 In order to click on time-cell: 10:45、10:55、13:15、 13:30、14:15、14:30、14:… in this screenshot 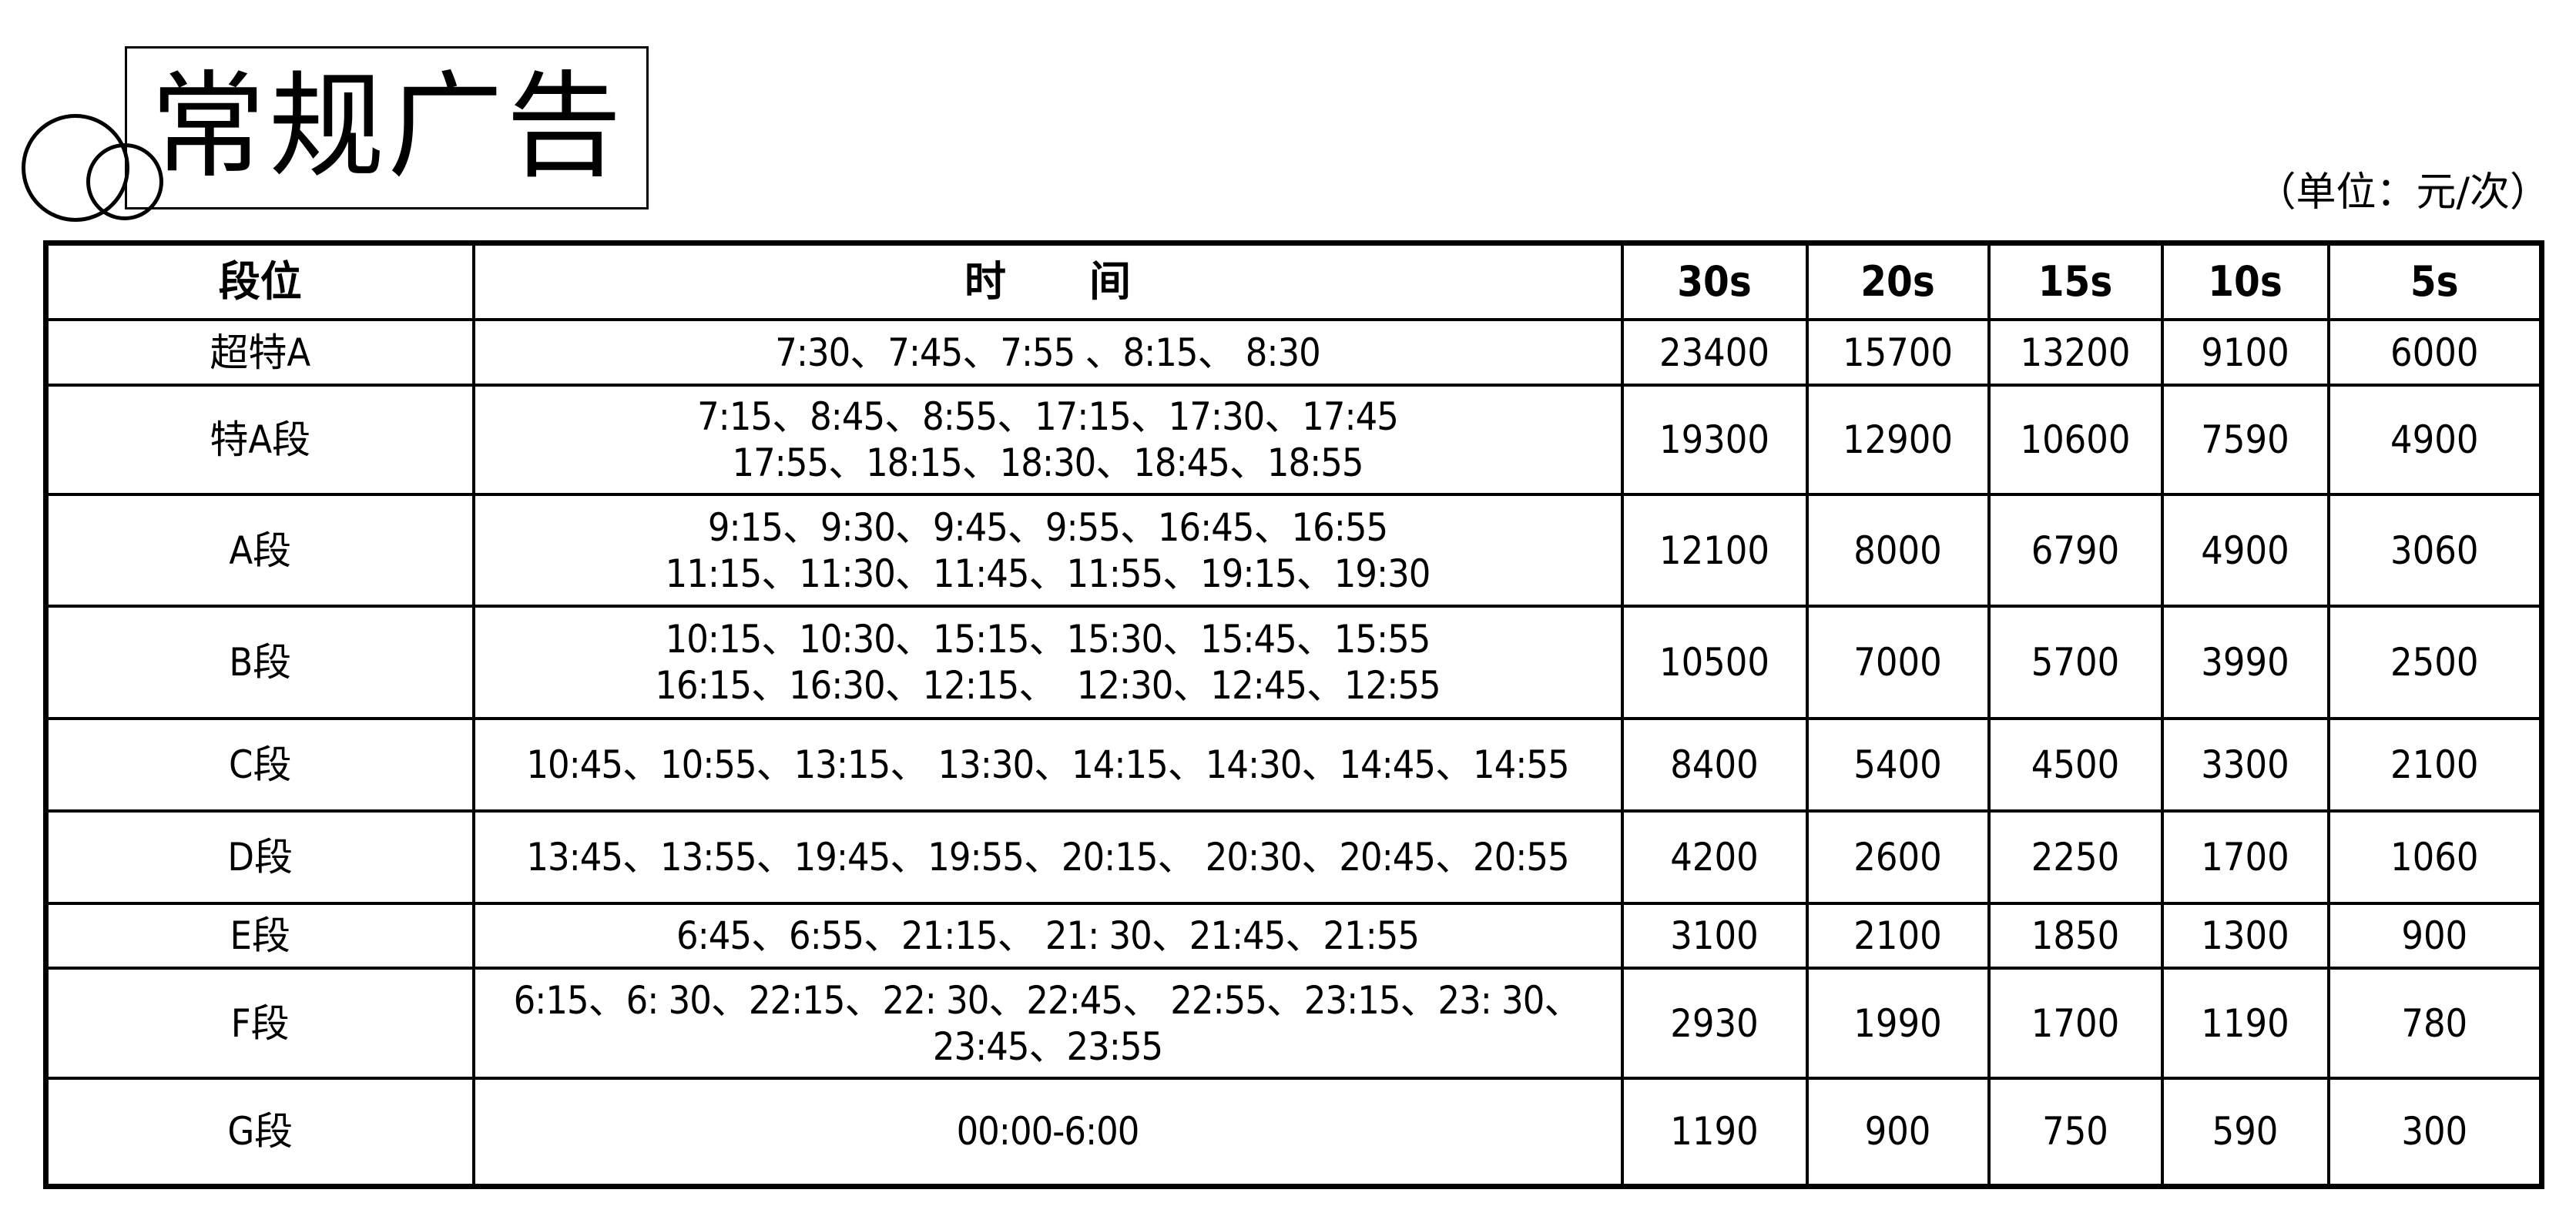, I will do `click(1047, 765)`.